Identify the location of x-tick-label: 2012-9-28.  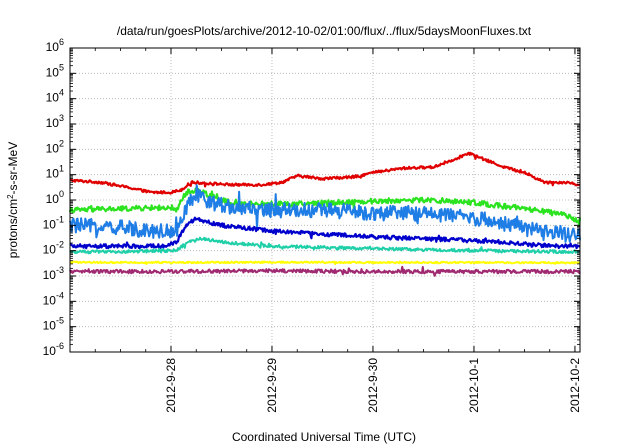
(171, 385).